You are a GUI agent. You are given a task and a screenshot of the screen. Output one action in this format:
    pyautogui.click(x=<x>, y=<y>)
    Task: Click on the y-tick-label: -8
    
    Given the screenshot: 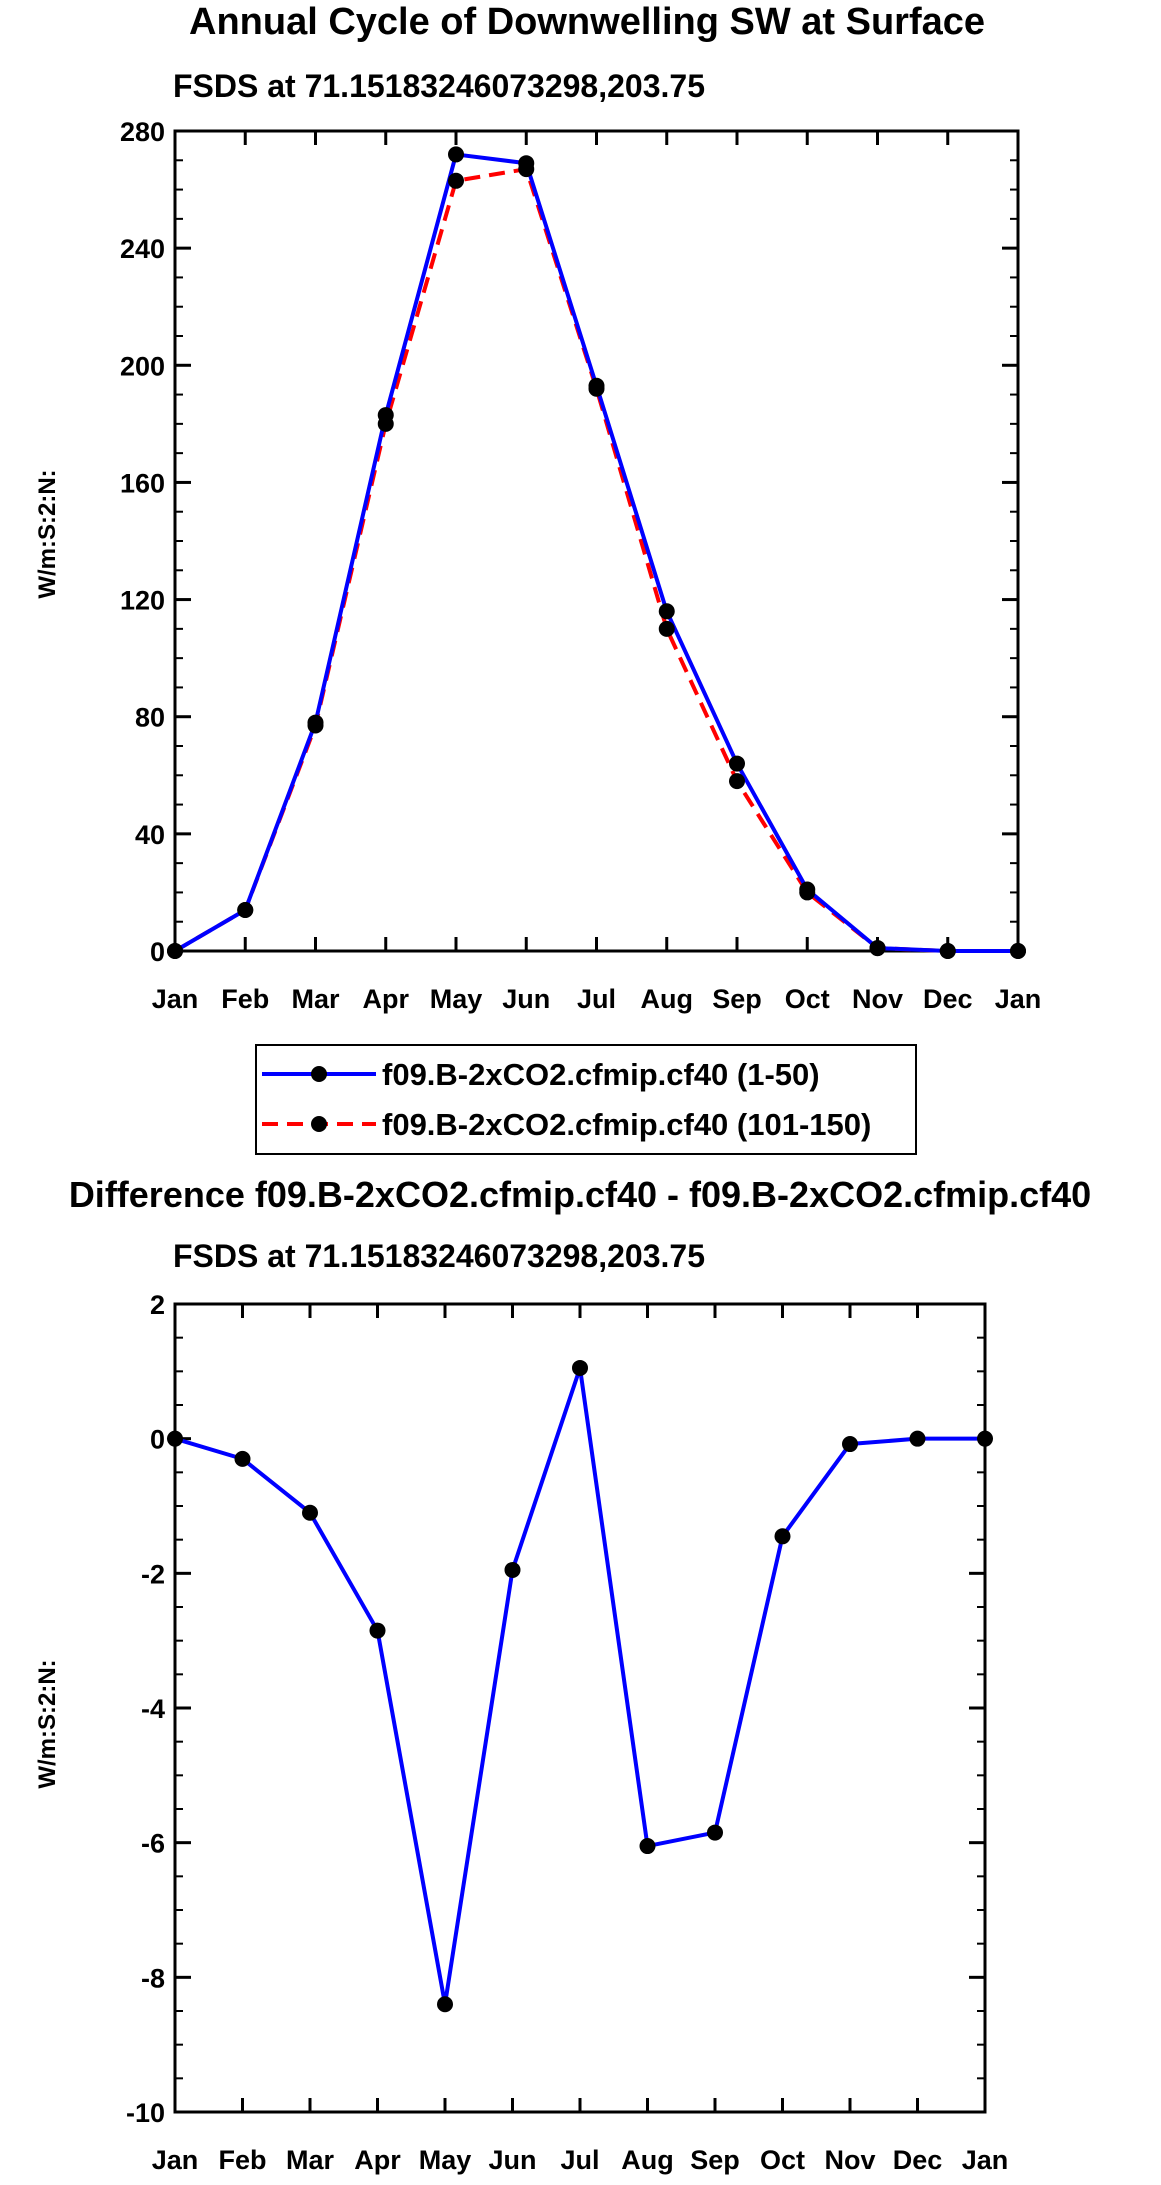 What is the action you would take?
    pyautogui.click(x=153, y=1978)
    